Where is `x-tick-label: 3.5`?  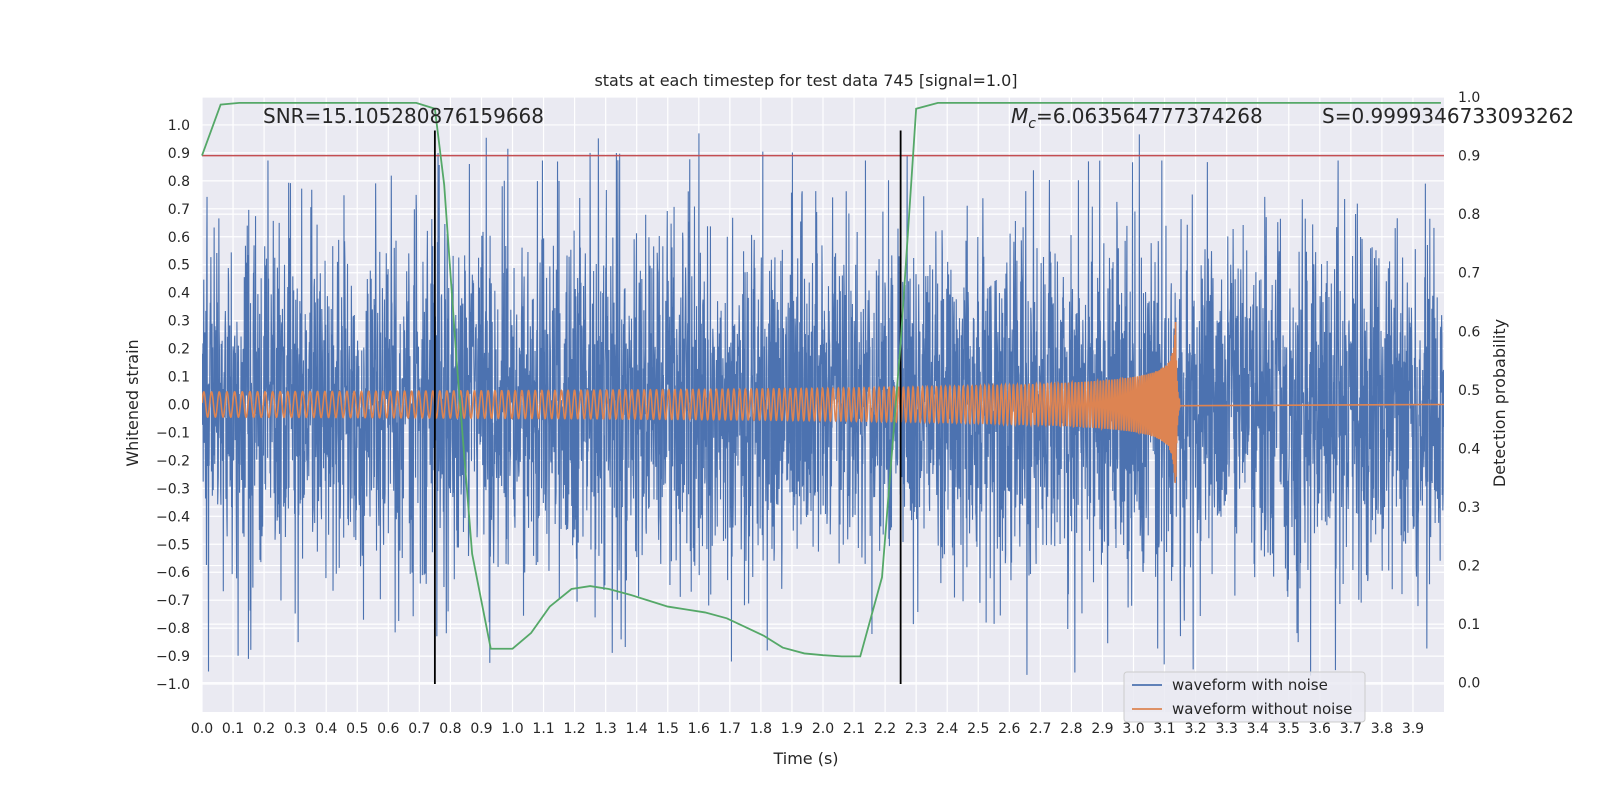
x-tick-label: 3.5 is located at coordinates (1289, 729).